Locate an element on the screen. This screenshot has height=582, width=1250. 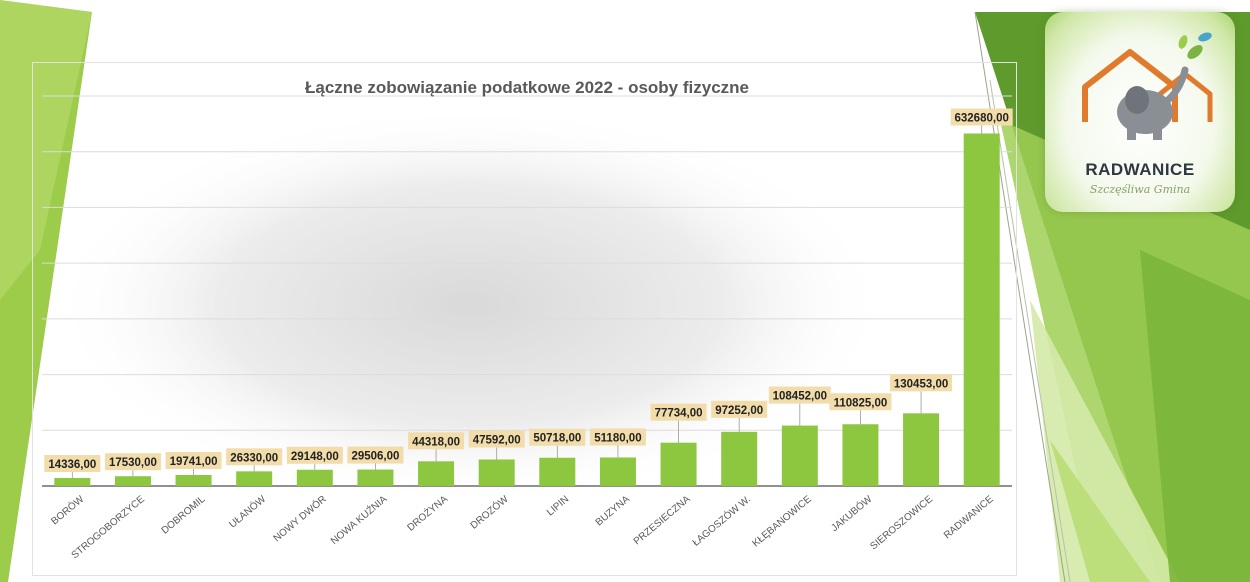
elephant-ear-icon is located at coordinates (1137, 100).